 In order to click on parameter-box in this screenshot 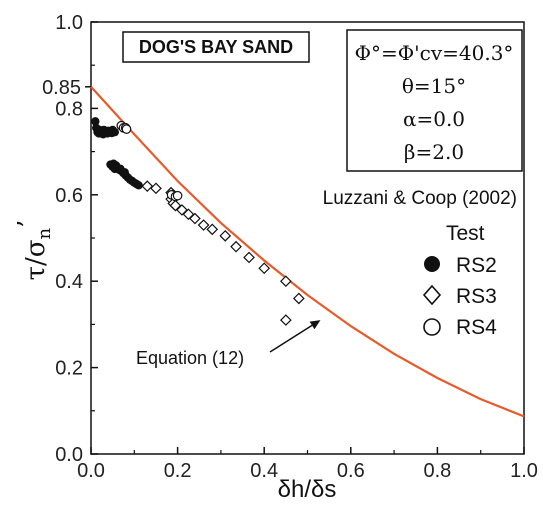, I will do `click(434, 100)`.